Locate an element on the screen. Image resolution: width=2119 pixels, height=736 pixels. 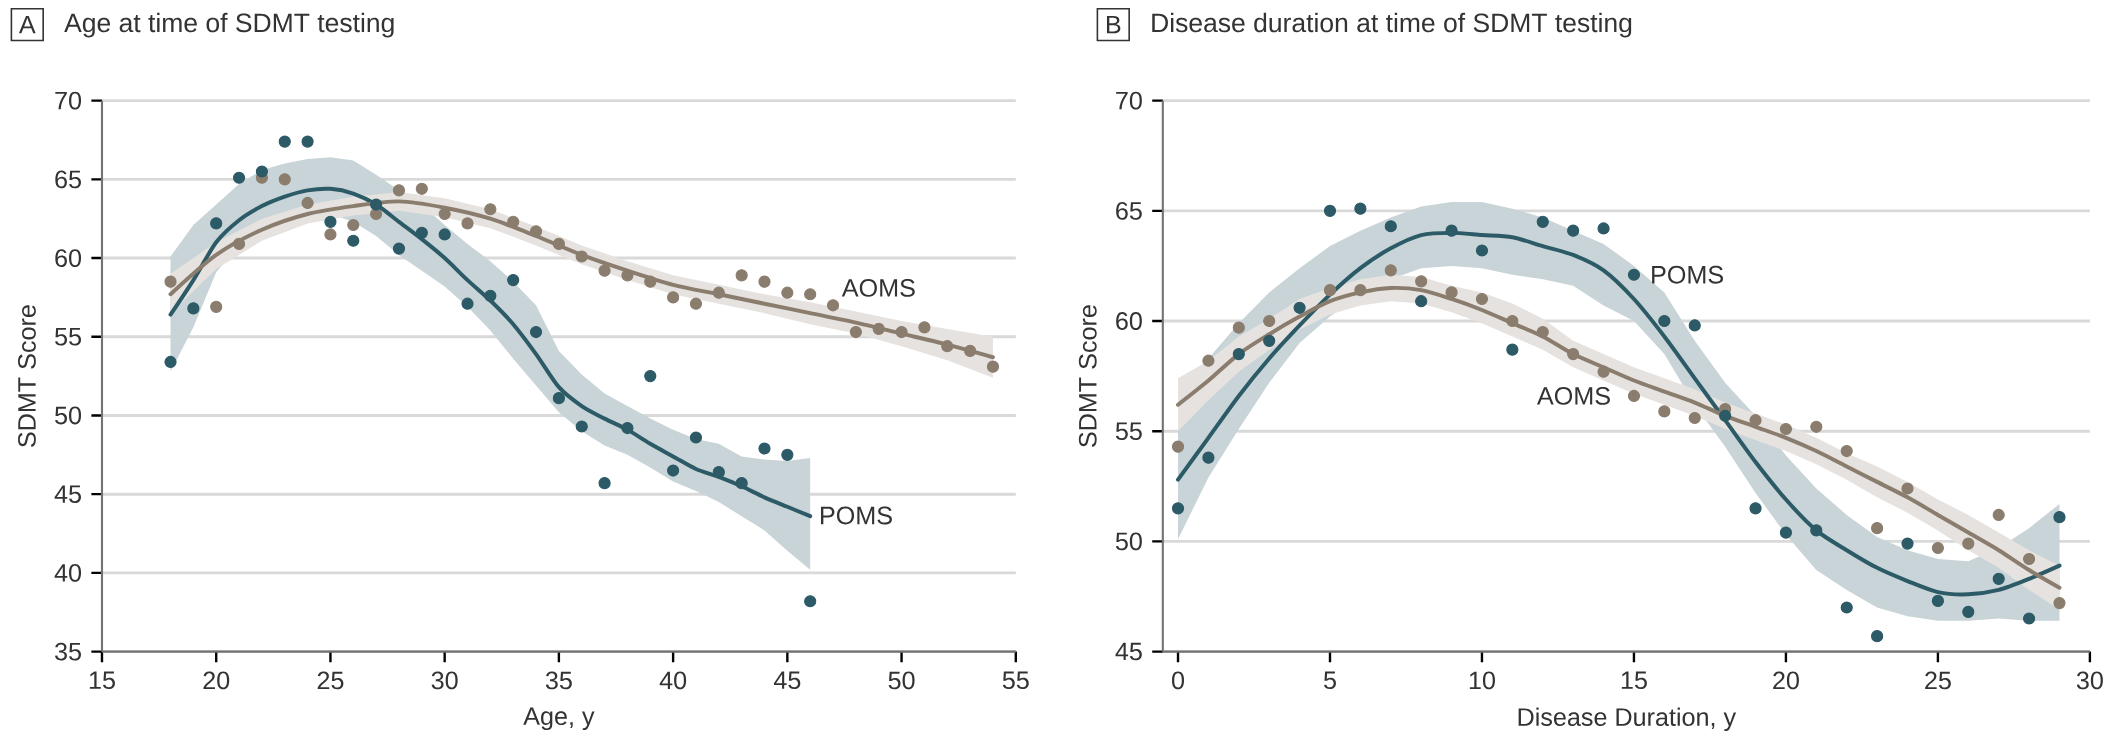
x-tick-label: 30 is located at coordinates (2089, 680).